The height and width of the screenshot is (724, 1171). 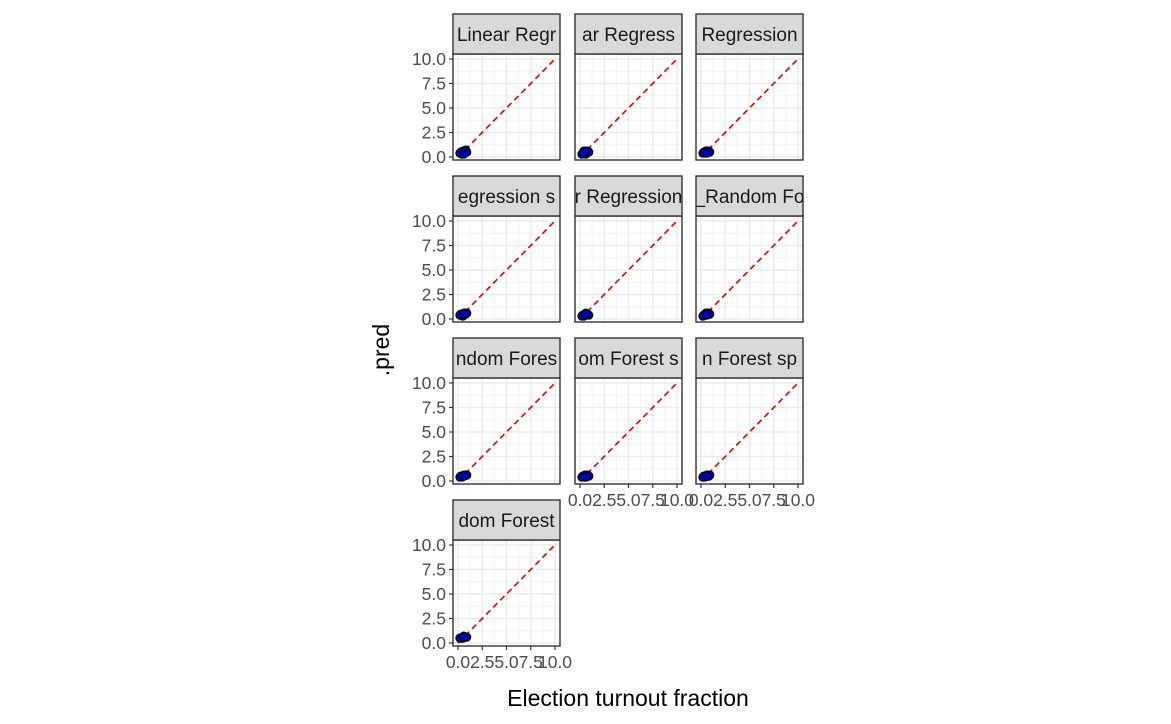 I want to click on facet-panel: r Regression, so click(x=628, y=249).